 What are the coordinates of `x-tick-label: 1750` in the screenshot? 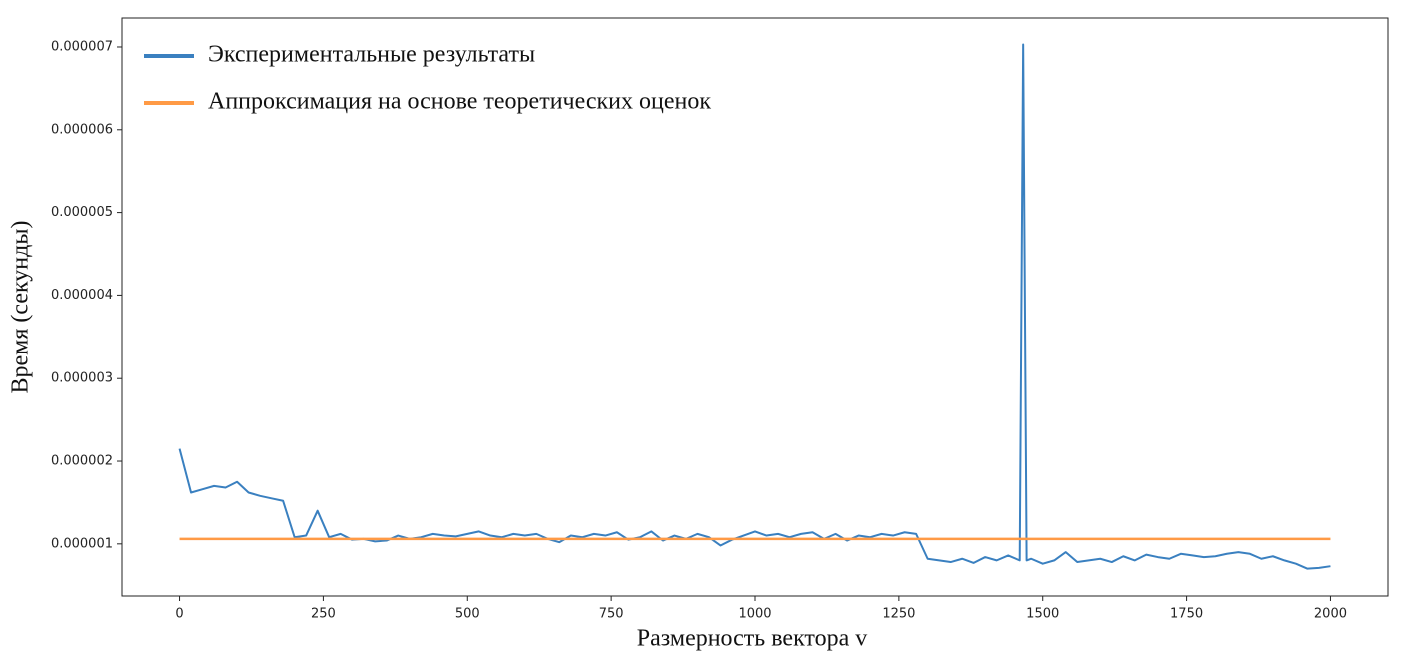 It's located at (1186, 614).